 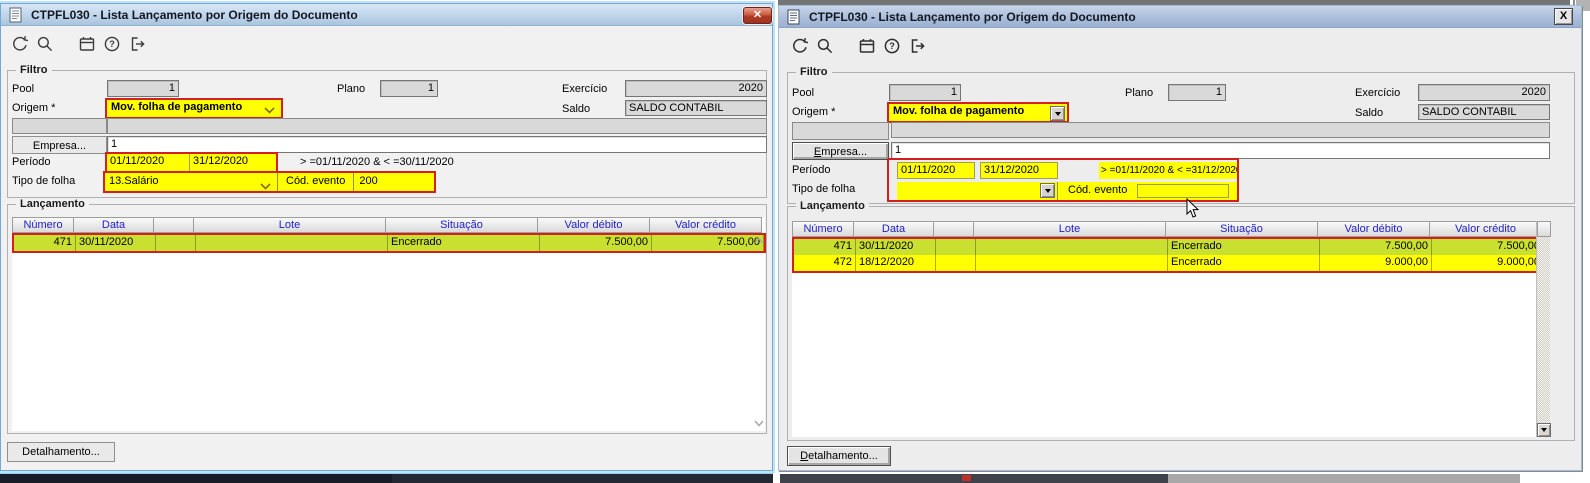 What do you see at coordinates (196, 477) in the screenshot?
I see `taskbar-strip-left` at bounding box center [196, 477].